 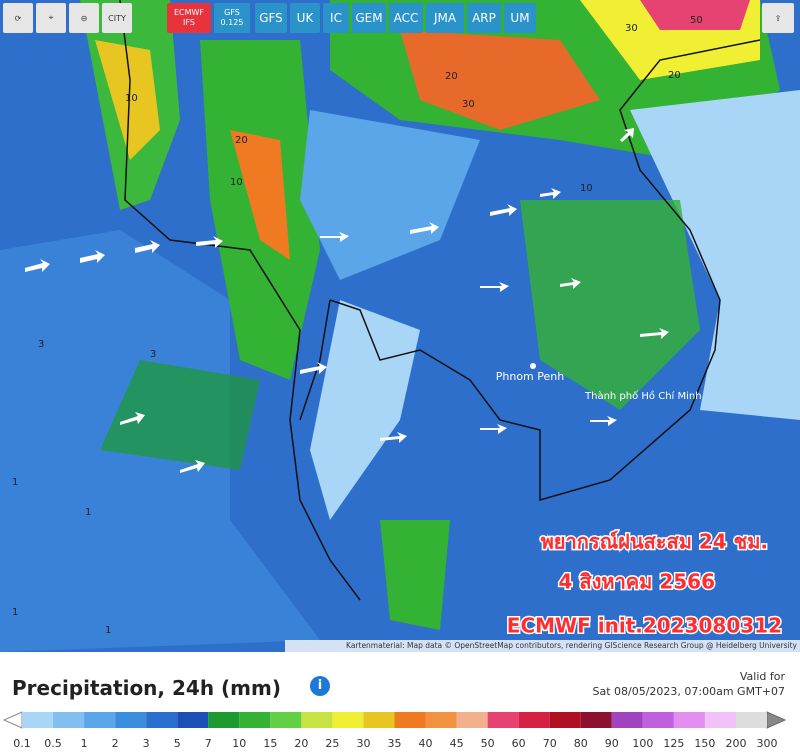 I want to click on overlay-line: ECMWF init.2023080312, so click(x=644, y=626).